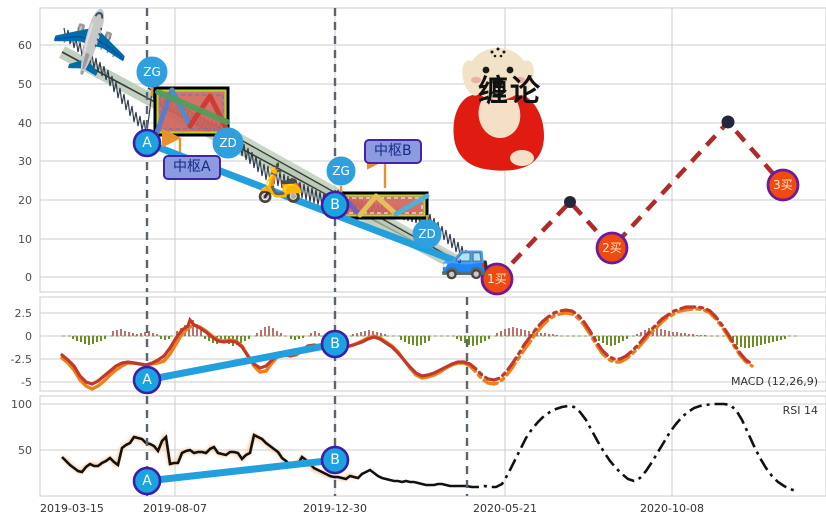 The image size is (826, 520). I want to click on marker-buy-1-label: 1买, so click(497, 279).